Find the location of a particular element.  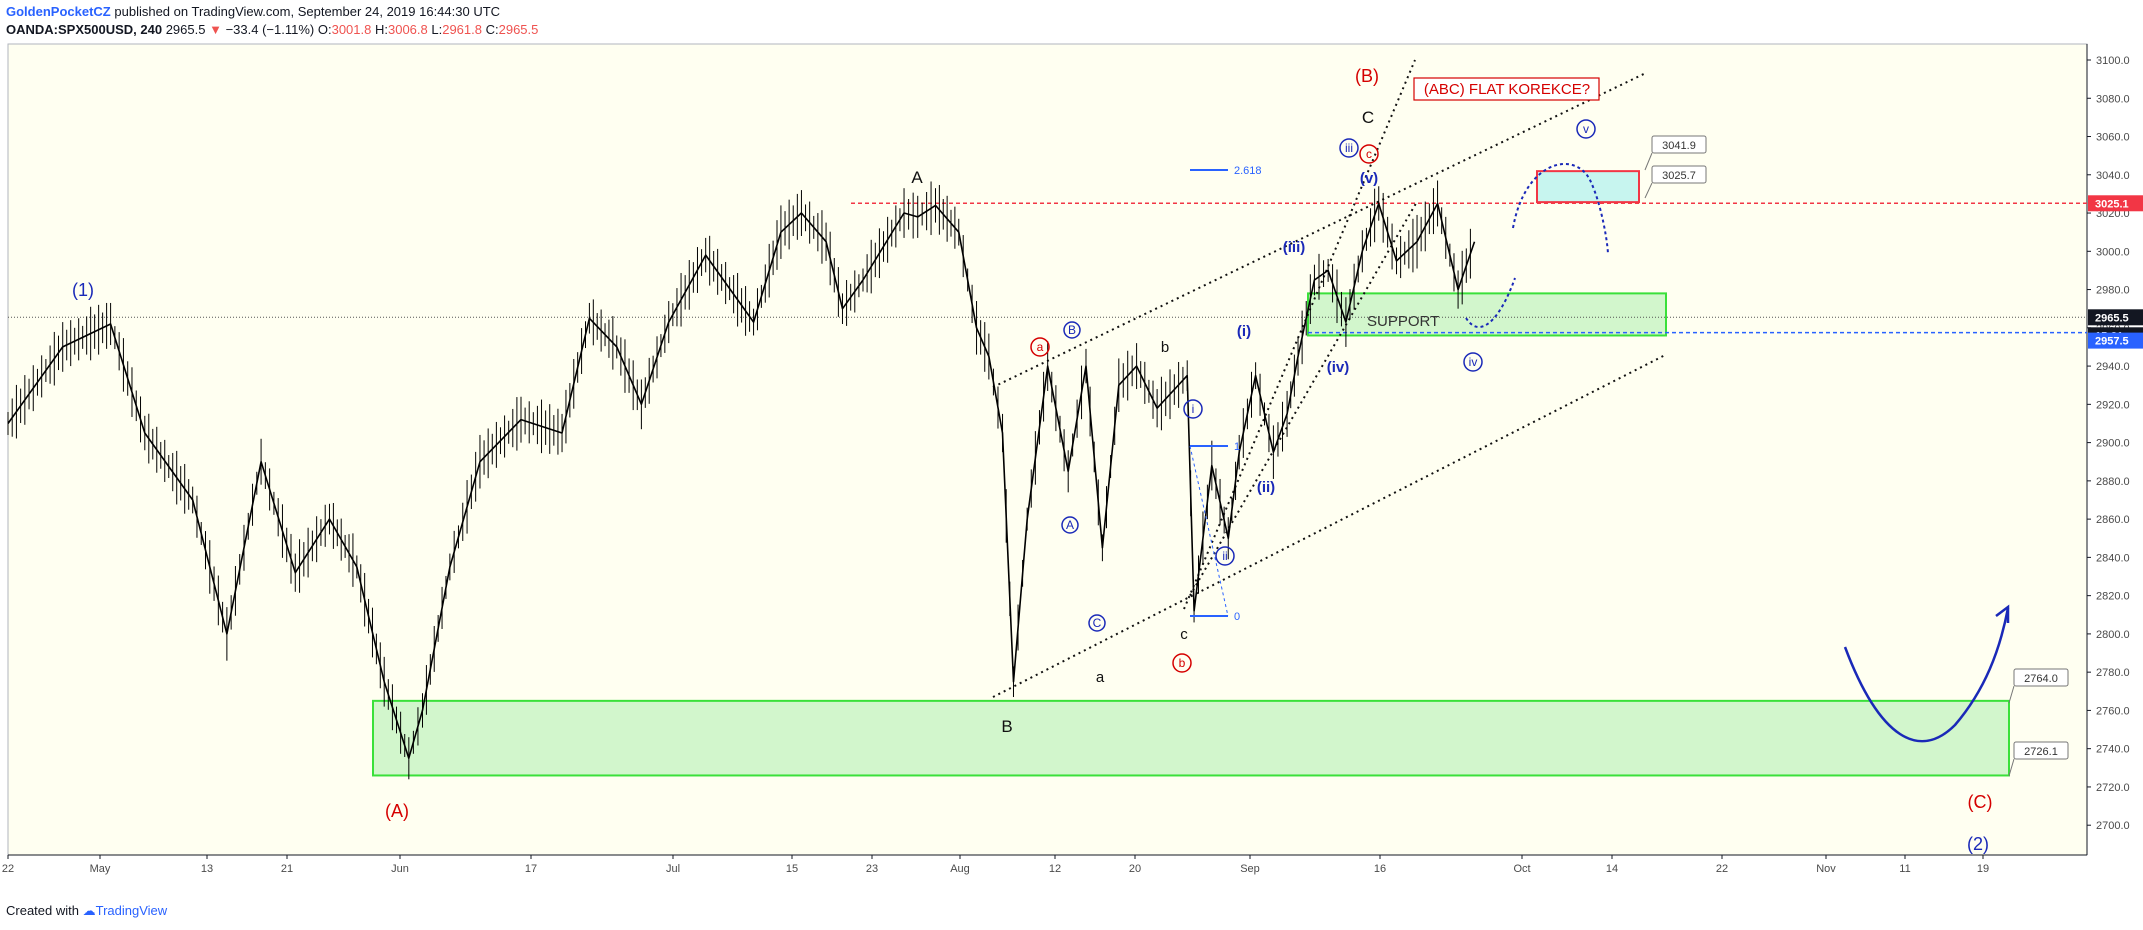

wave-label-red-c-circle is located at coordinates (1369, 154).